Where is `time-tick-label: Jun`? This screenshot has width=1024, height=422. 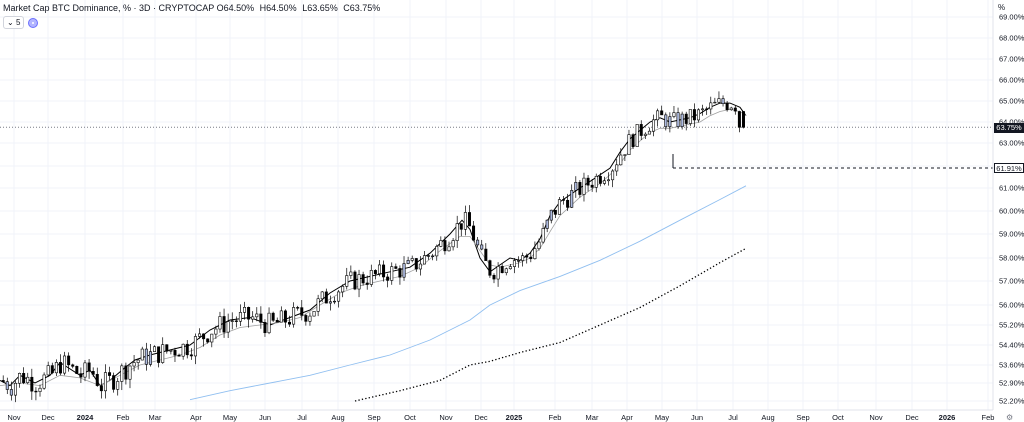
time-tick-label: Jun is located at coordinates (697, 417).